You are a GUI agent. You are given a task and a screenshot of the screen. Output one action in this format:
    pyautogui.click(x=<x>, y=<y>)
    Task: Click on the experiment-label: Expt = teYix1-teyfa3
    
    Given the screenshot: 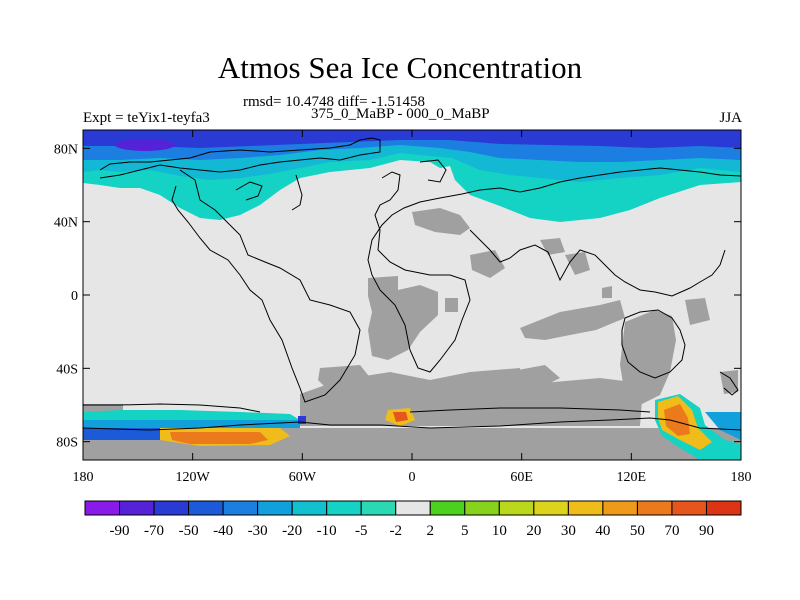 What is the action you would take?
    pyautogui.click(x=146, y=118)
    